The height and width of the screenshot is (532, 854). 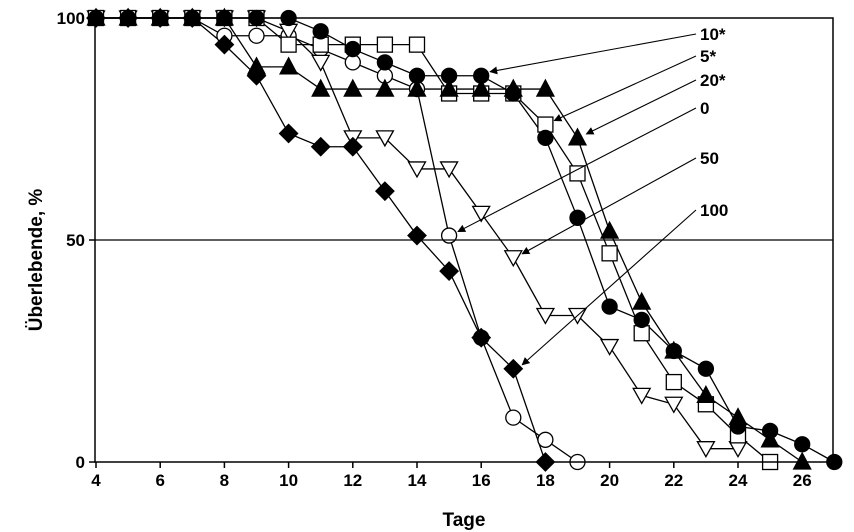 What do you see at coordinates (713, 34) in the screenshot?
I see `series-annotation-label: 10*` at bounding box center [713, 34].